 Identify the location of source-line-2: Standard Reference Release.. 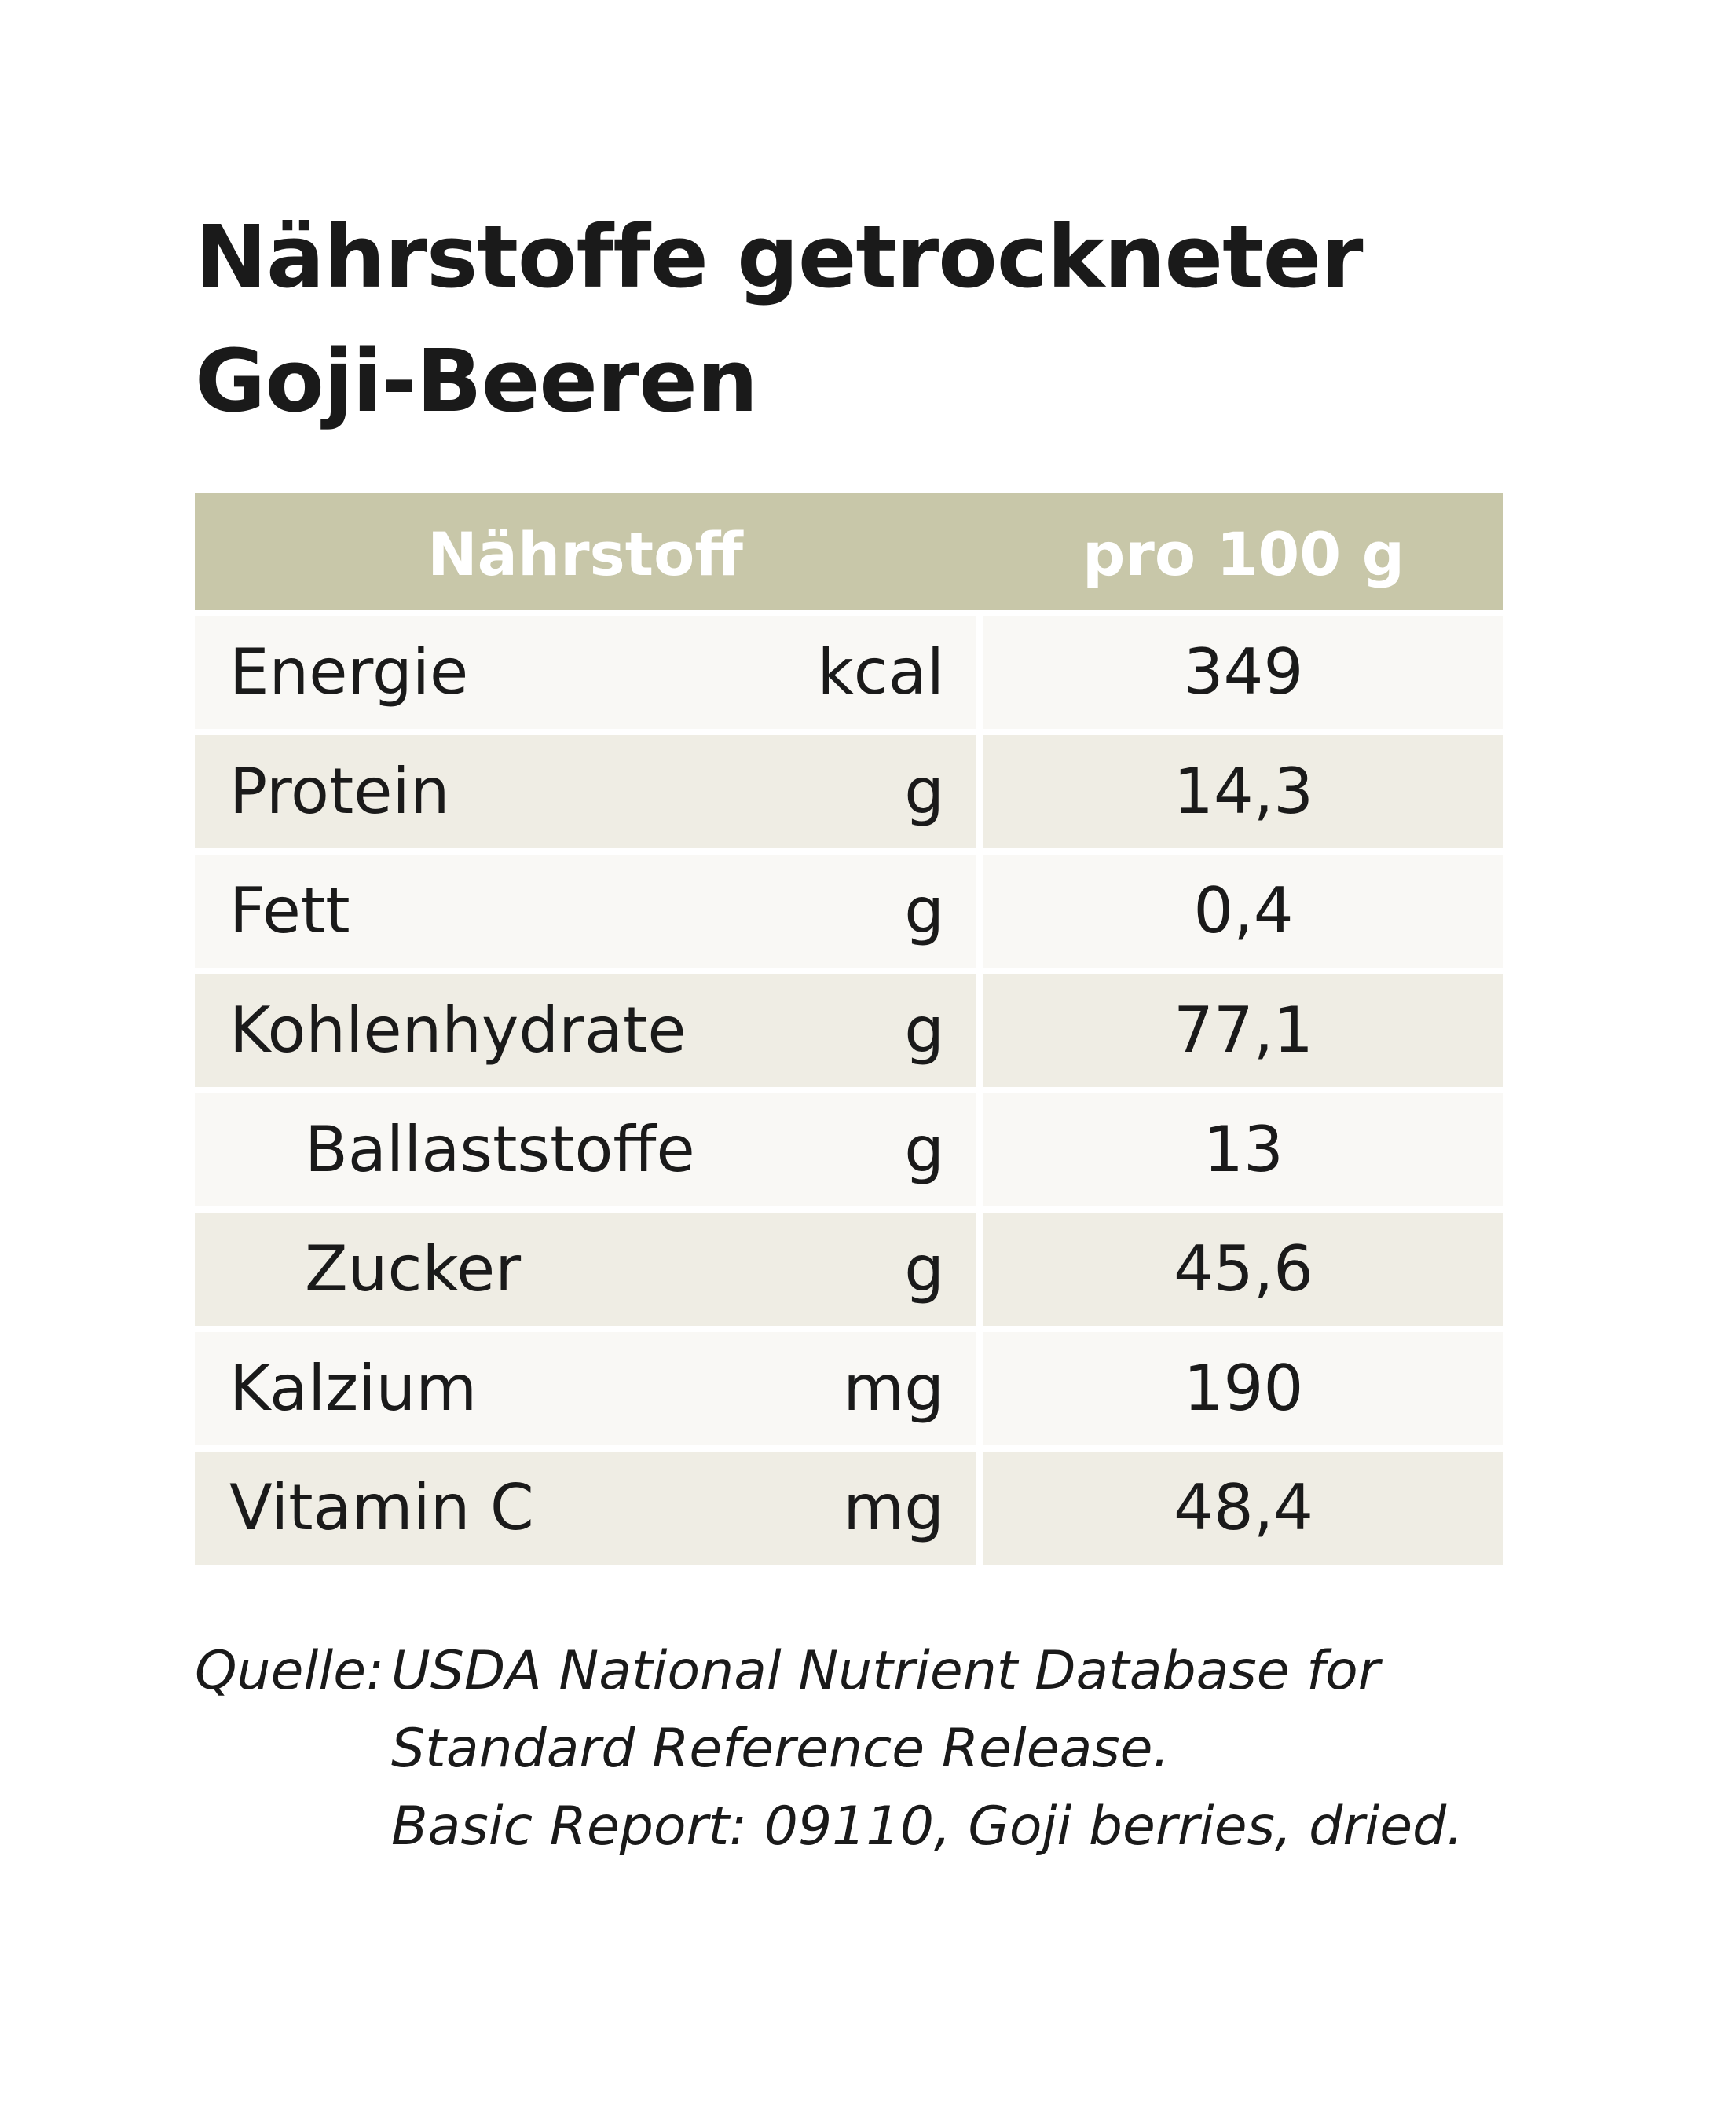
(780, 1749).